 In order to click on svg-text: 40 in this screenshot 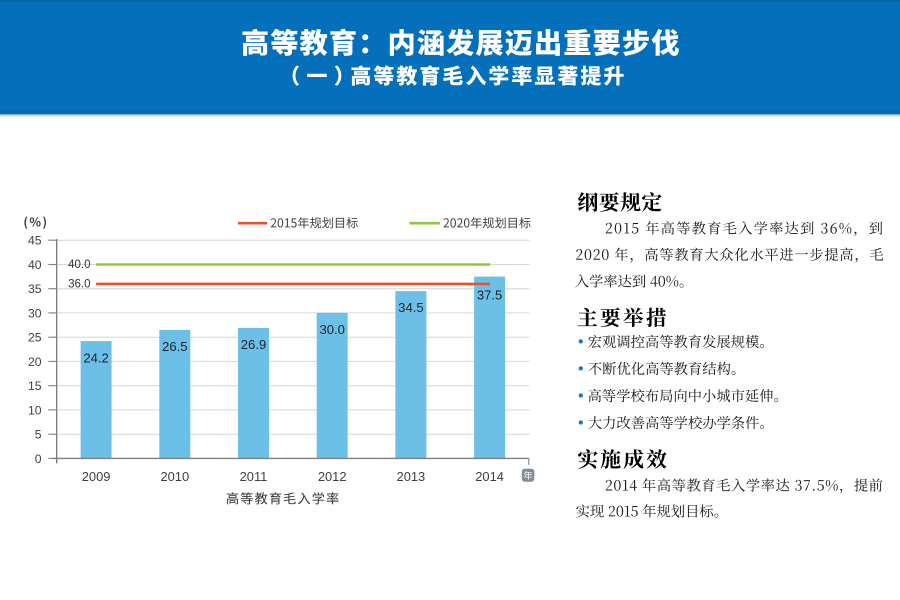, I will do `click(35, 265)`.